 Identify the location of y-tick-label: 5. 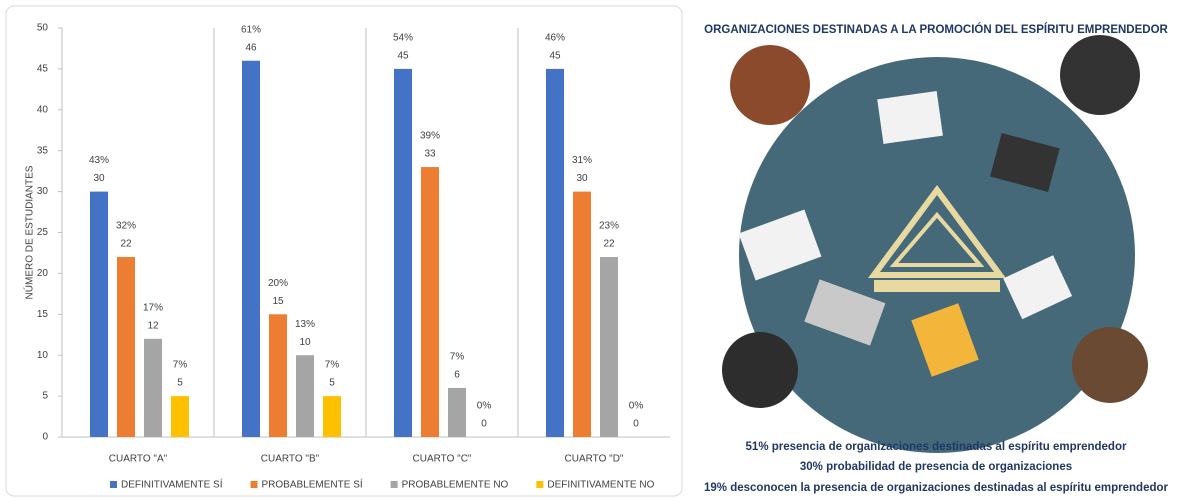
(45, 396).